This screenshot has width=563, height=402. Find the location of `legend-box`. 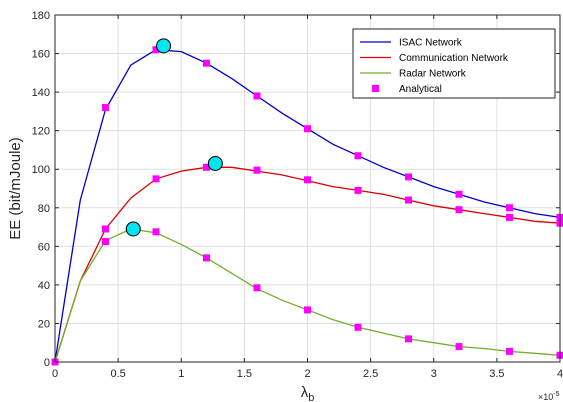

legend-box is located at coordinates (454, 63).